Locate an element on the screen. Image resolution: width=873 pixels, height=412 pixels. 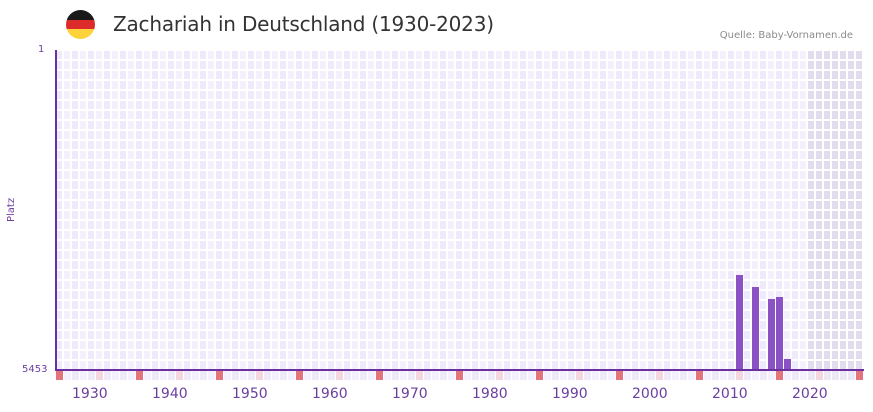
bar-2019 is located at coordinates (787, 364).